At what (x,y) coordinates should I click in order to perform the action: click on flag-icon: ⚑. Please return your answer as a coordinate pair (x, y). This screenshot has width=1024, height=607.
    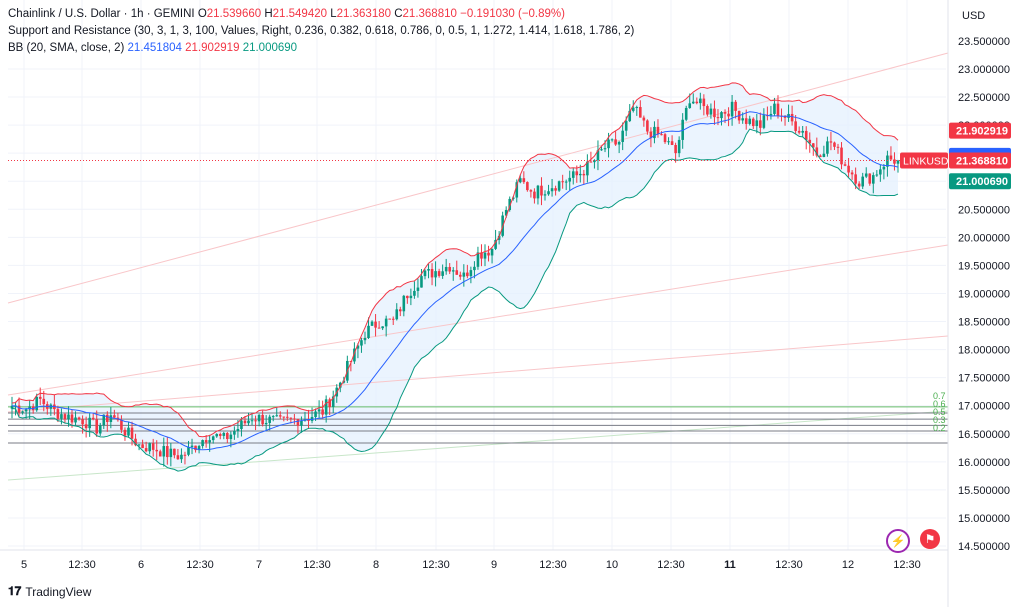
    Looking at the image, I should click on (930, 539).